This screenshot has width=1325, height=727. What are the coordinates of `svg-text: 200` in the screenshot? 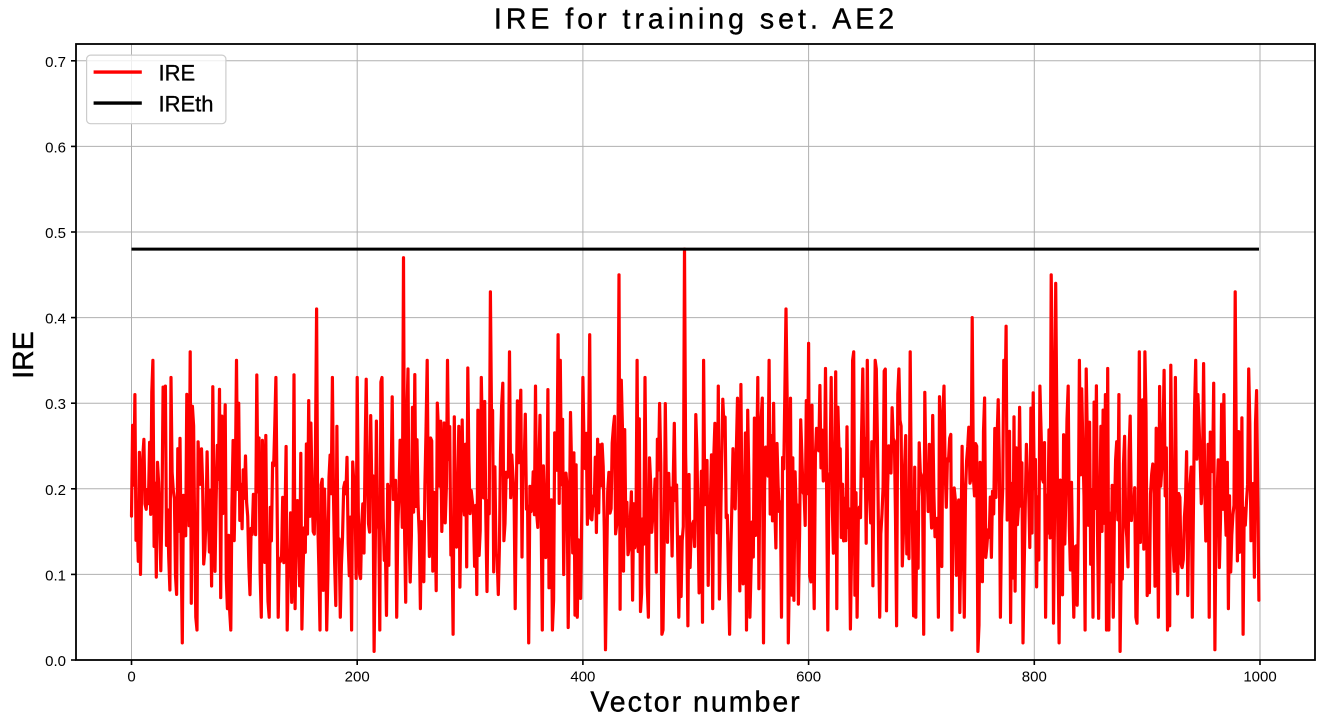 It's located at (357, 677).